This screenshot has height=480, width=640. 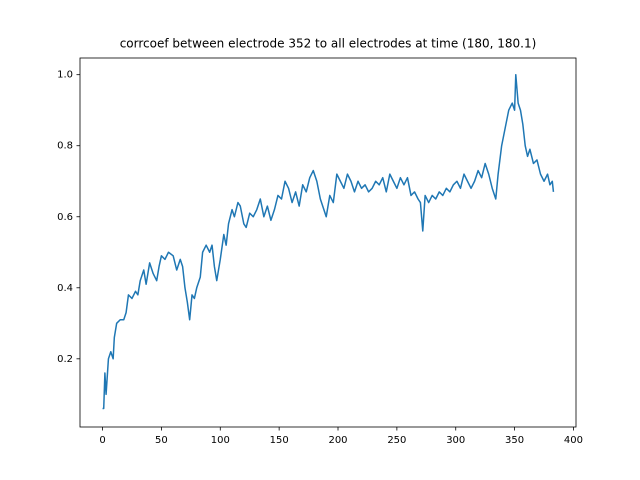 I want to click on x-tick-label: 200, so click(x=337, y=440).